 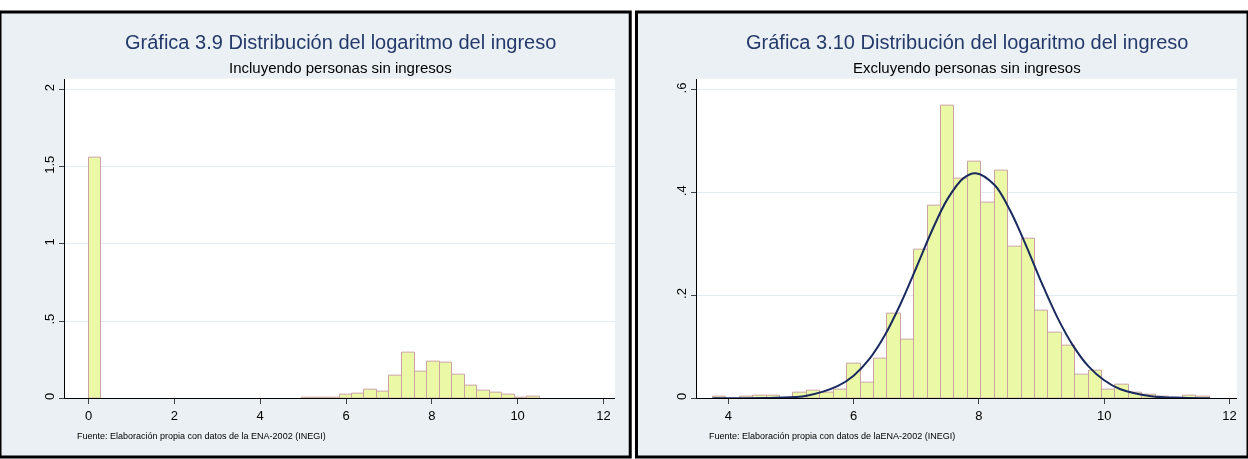 What do you see at coordinates (201, 436) in the screenshot?
I see `source-note: Fuente: Elaboración propia con datos de la ENA-2002 (INEGI)` at bounding box center [201, 436].